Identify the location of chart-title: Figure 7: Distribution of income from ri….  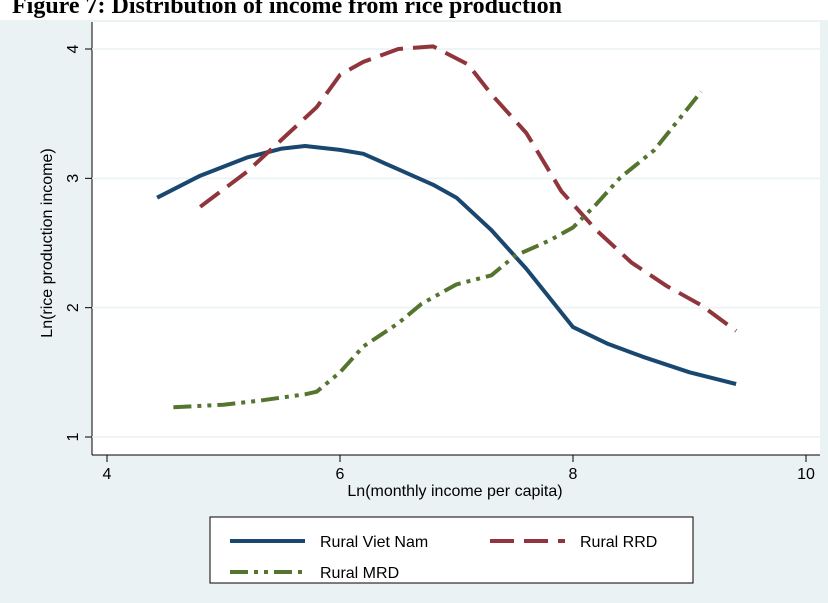
(287, 9).